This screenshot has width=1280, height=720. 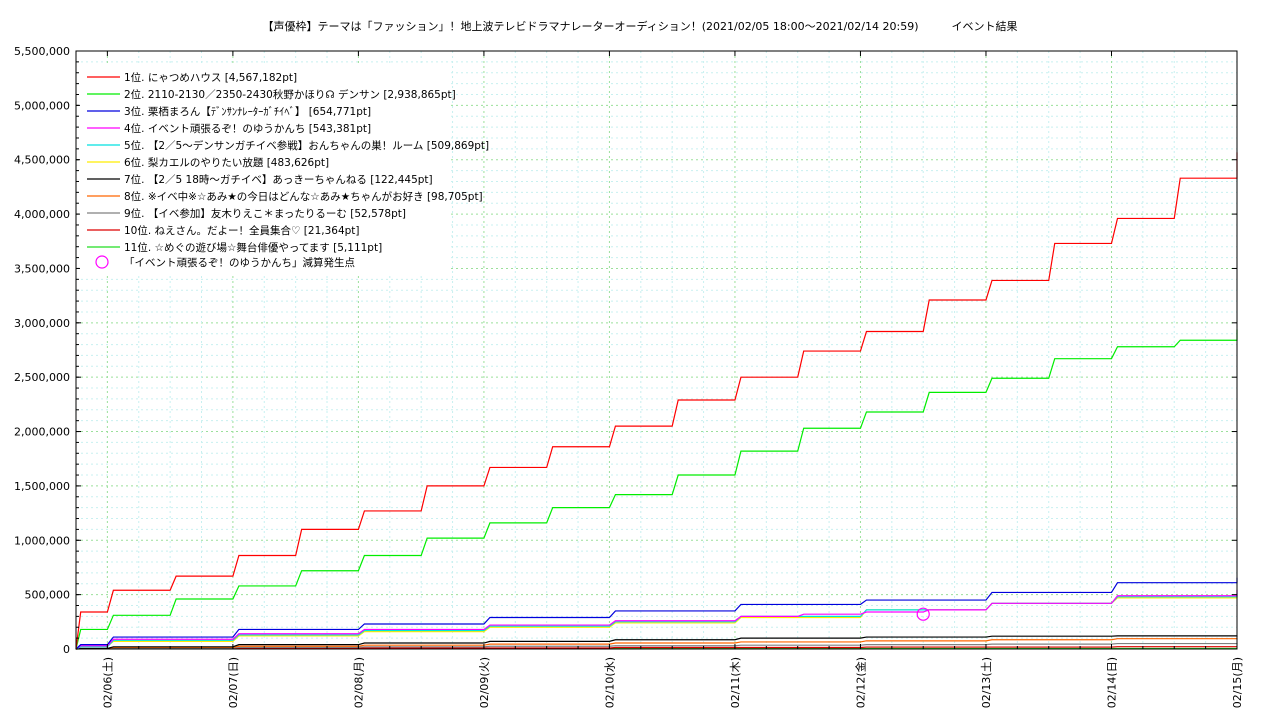 I want to click on legend-box, so click(x=265, y=169).